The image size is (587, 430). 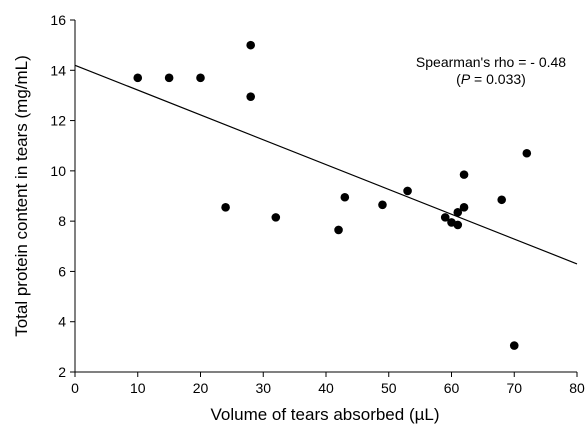 What do you see at coordinates (498, 79) in the screenshot?
I see `p-value-text: = 0.033)` at bounding box center [498, 79].